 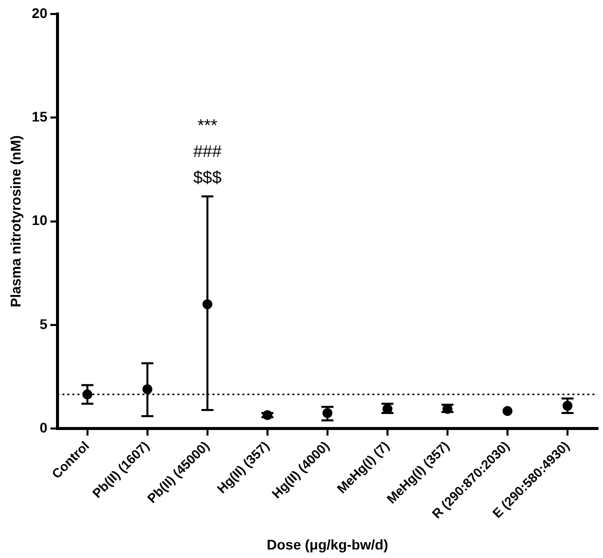 What do you see at coordinates (40, 220) in the screenshot?
I see `y-tick-label: 10` at bounding box center [40, 220].